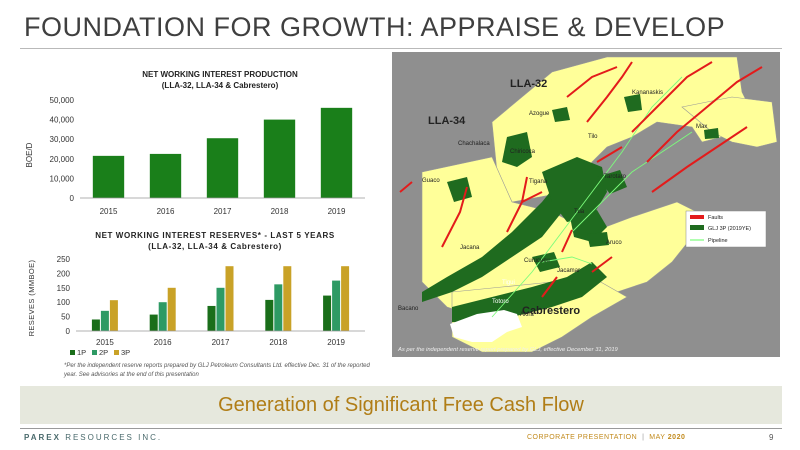 The height and width of the screenshot is (450, 800). I want to click on production-y-tick-label: 10,000, so click(62, 178).